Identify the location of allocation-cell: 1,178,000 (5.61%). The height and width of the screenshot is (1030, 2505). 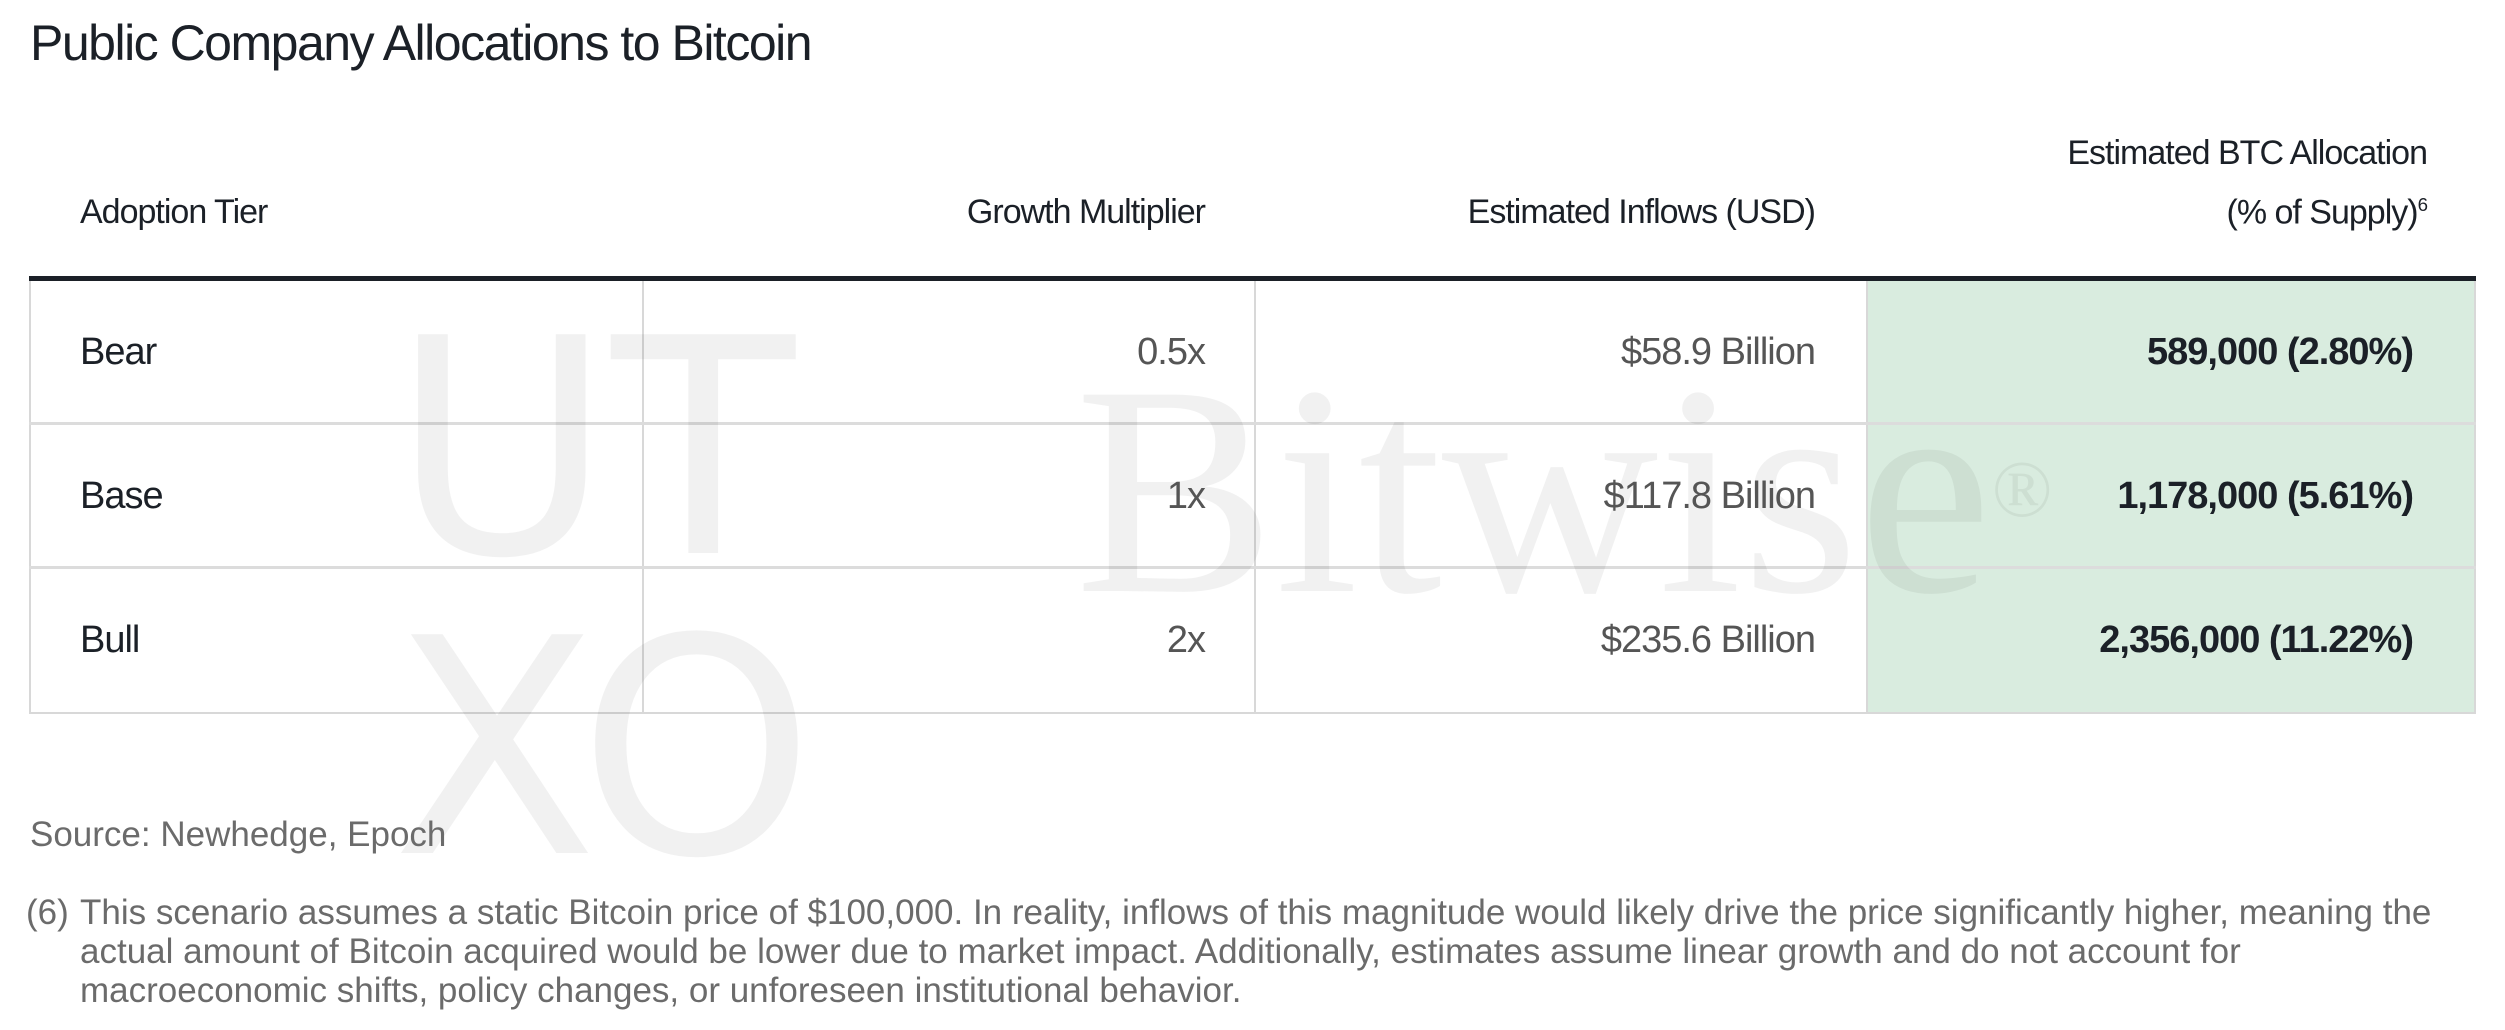
(2265, 496).